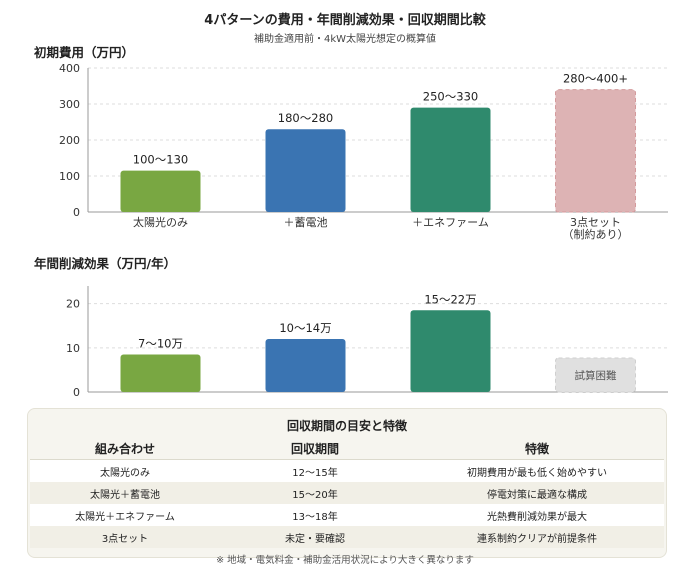  I want to click on cost-chart-title: 初期費用（万円）, so click(84, 52).